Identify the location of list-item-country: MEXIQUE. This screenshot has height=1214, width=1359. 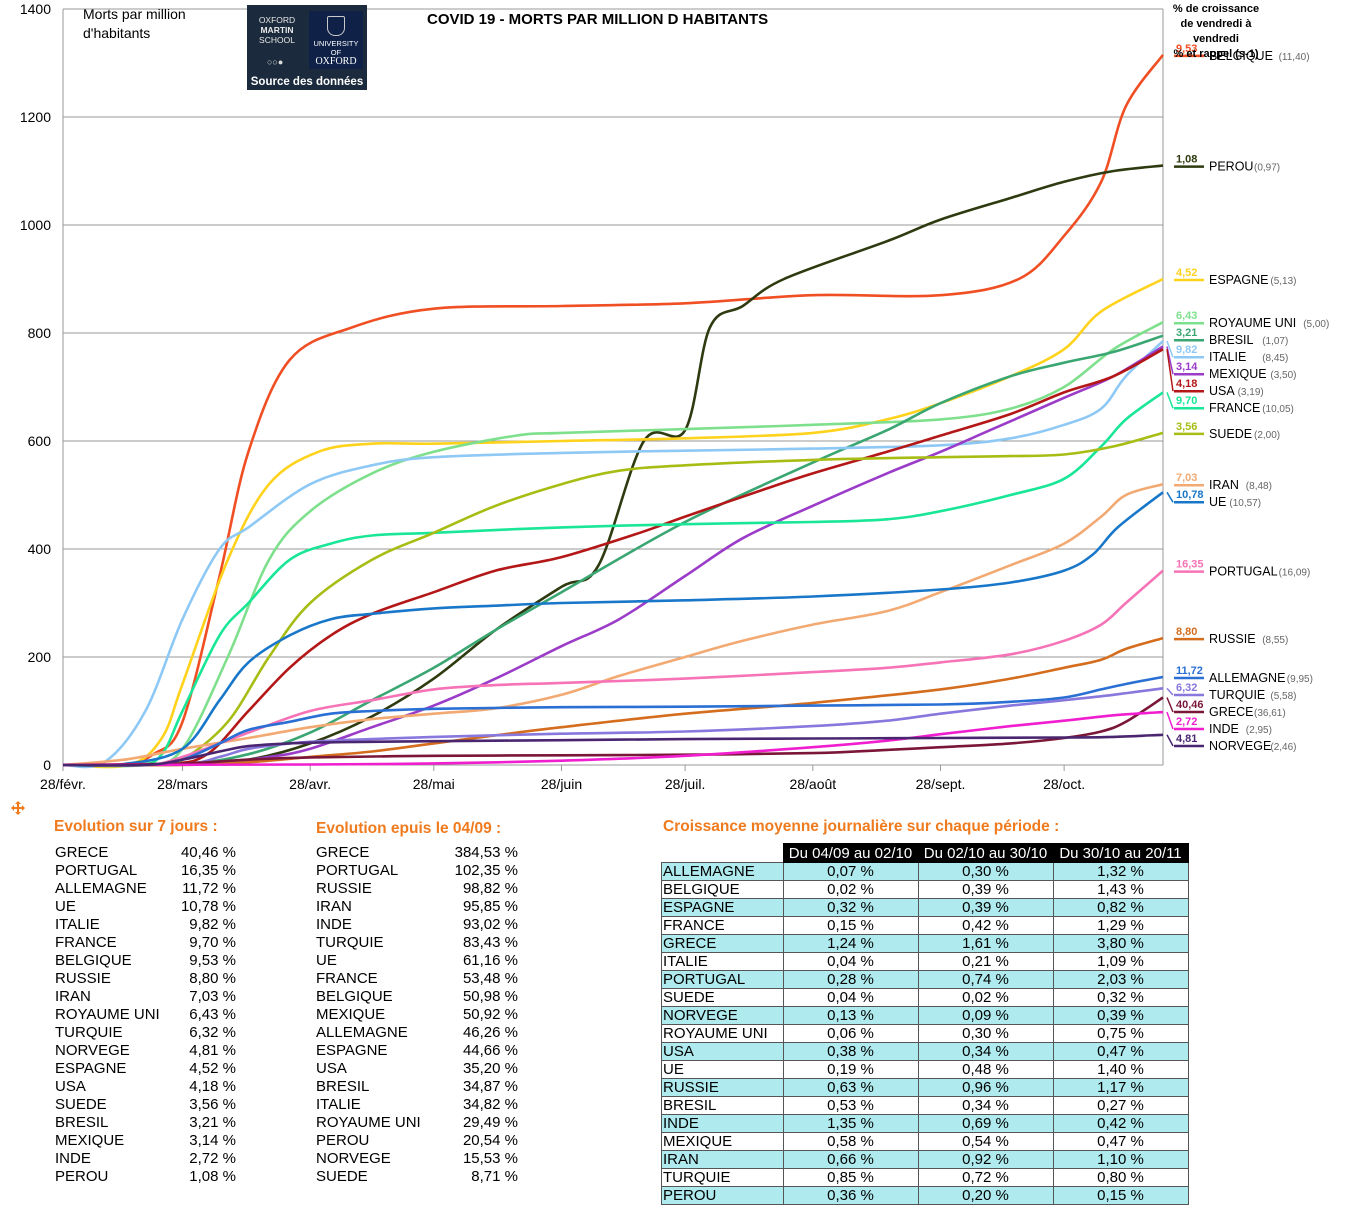
(90, 1140).